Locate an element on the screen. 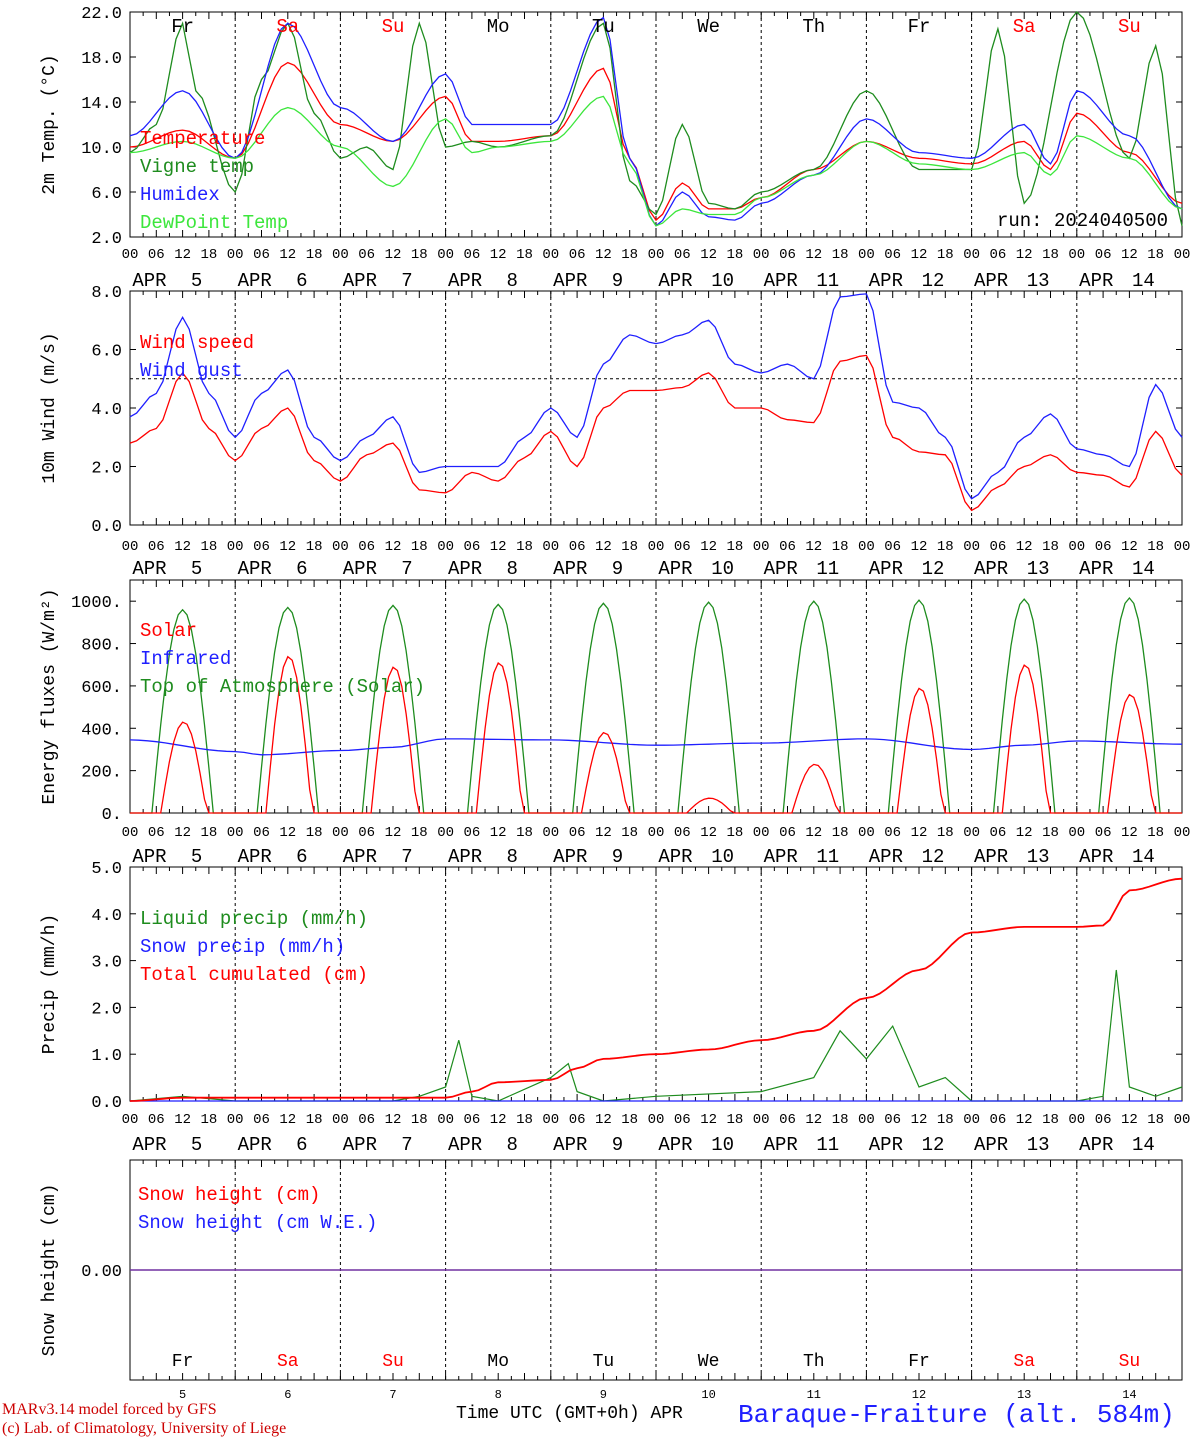 The image size is (1194, 1440). date-label-day: 12 is located at coordinates (933, 569).